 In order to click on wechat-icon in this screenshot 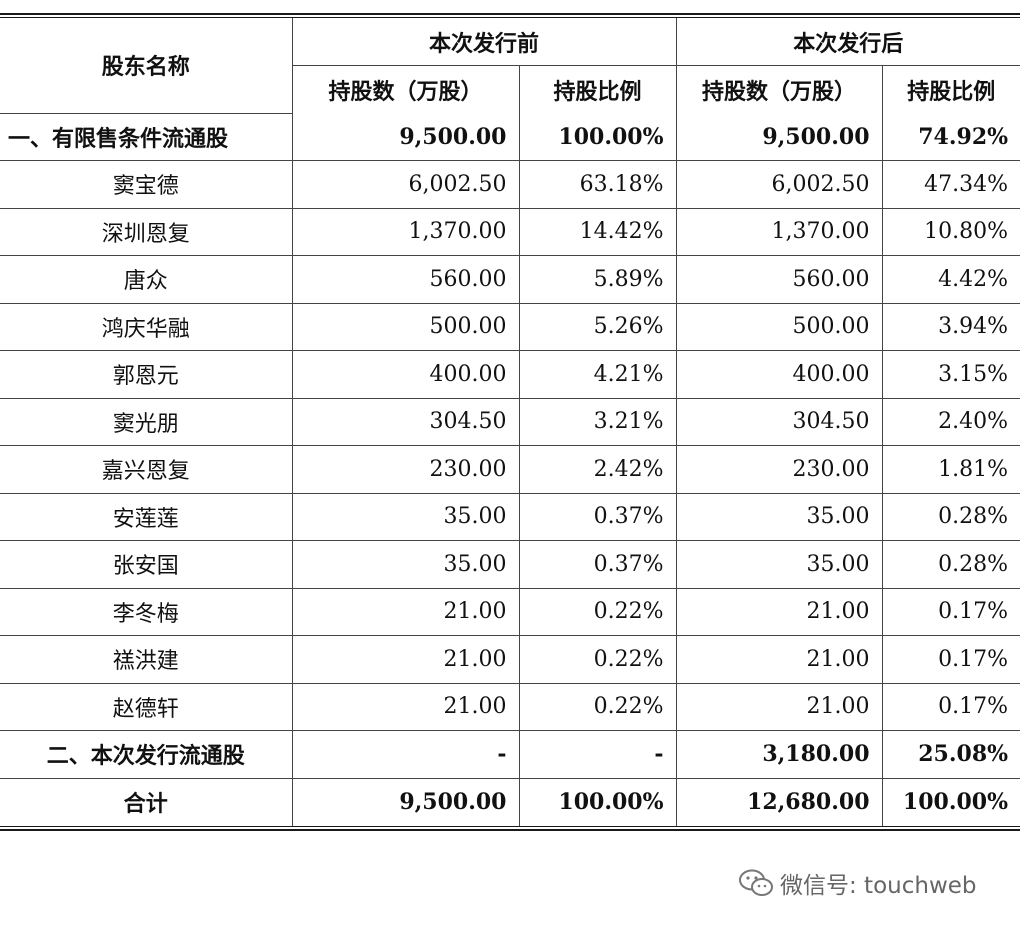, I will do `click(756, 883)`.